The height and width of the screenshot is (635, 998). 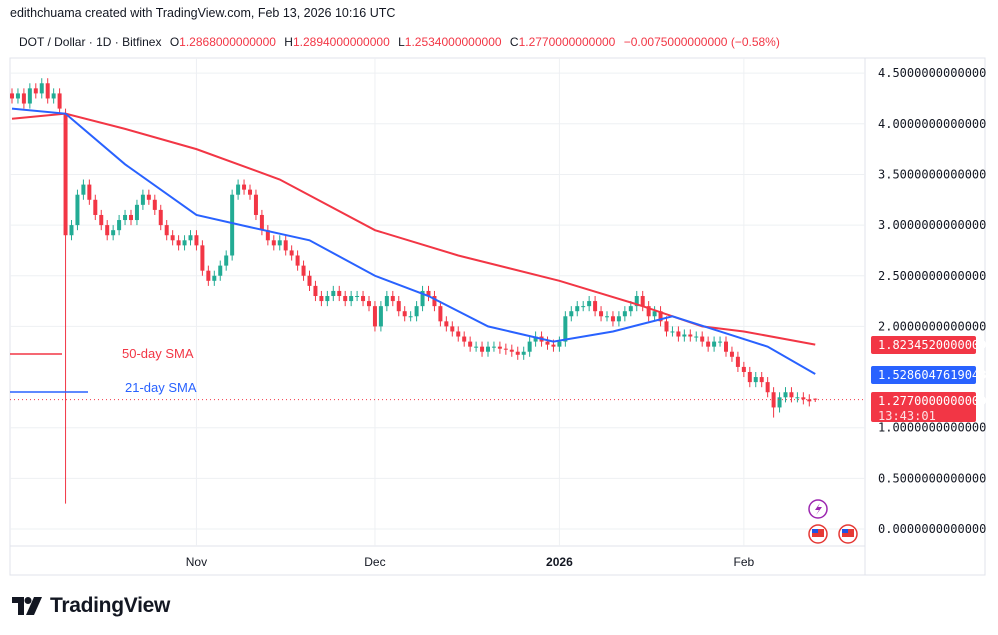 I want to click on high-label: H, so click(x=288, y=42).